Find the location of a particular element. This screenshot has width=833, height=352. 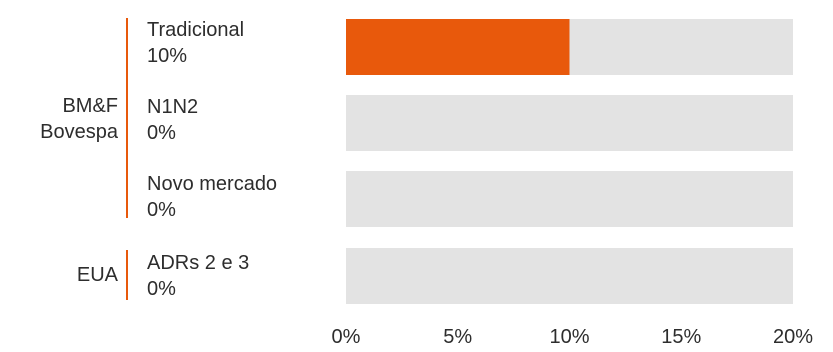

x-tick-label: 5% is located at coordinates (458, 337).